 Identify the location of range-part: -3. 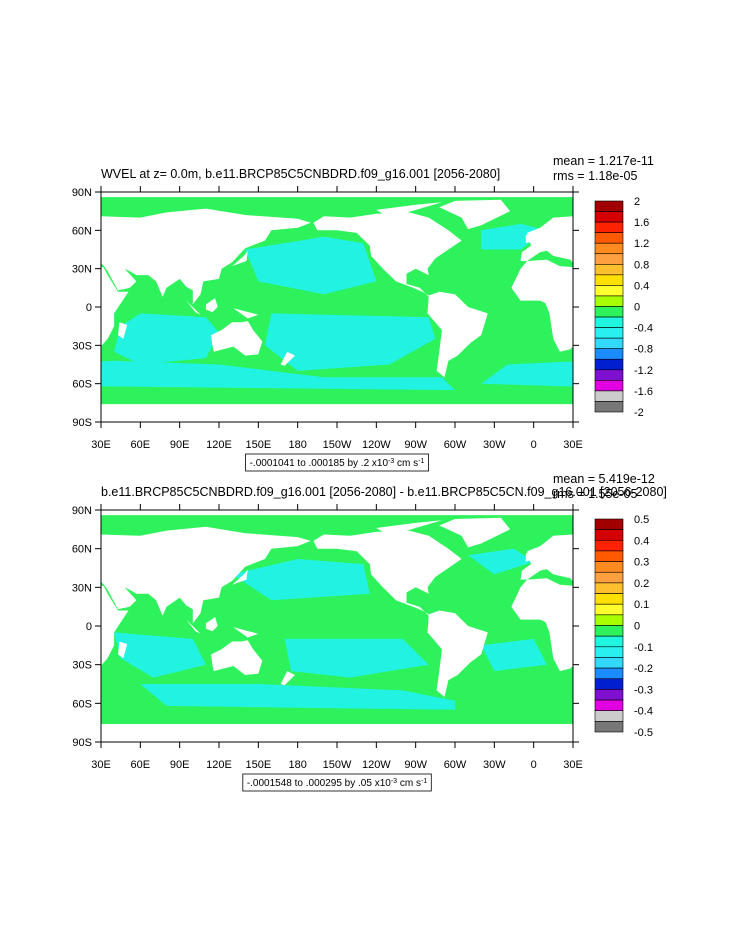
(394, 781).